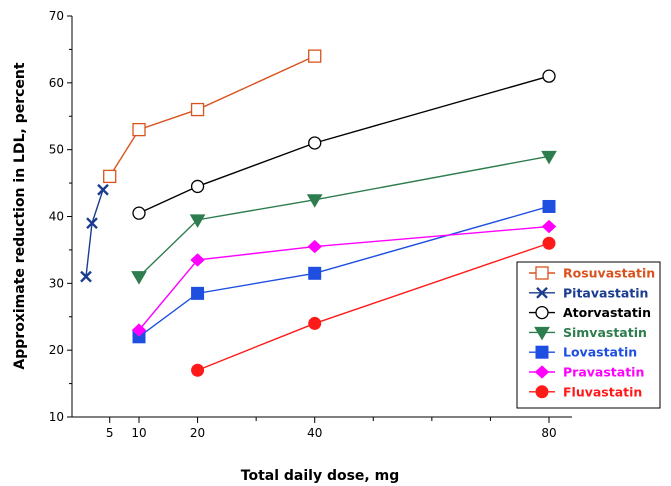 The width and height of the screenshot is (671, 486). What do you see at coordinates (603, 372) in the screenshot?
I see `legend-label-pravastatin: Pravastatin` at bounding box center [603, 372].